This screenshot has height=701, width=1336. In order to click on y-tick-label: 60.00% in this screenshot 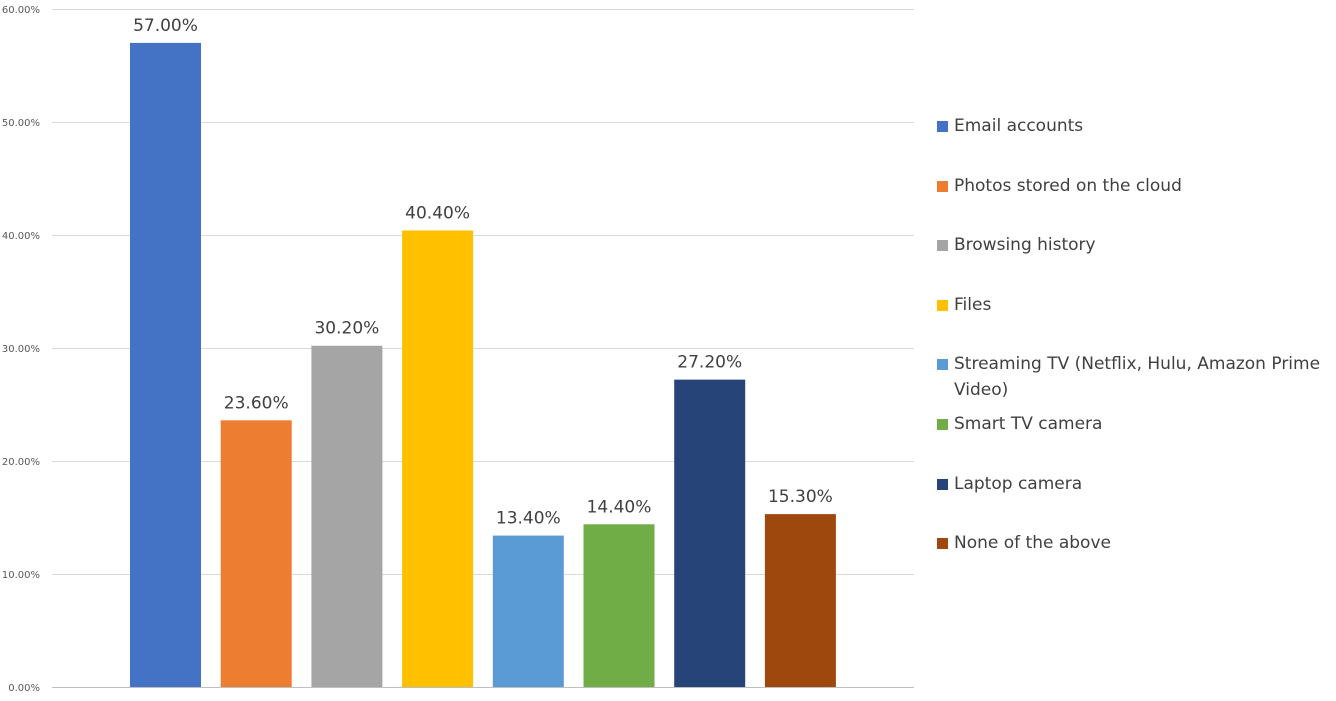, I will do `click(21, 10)`.